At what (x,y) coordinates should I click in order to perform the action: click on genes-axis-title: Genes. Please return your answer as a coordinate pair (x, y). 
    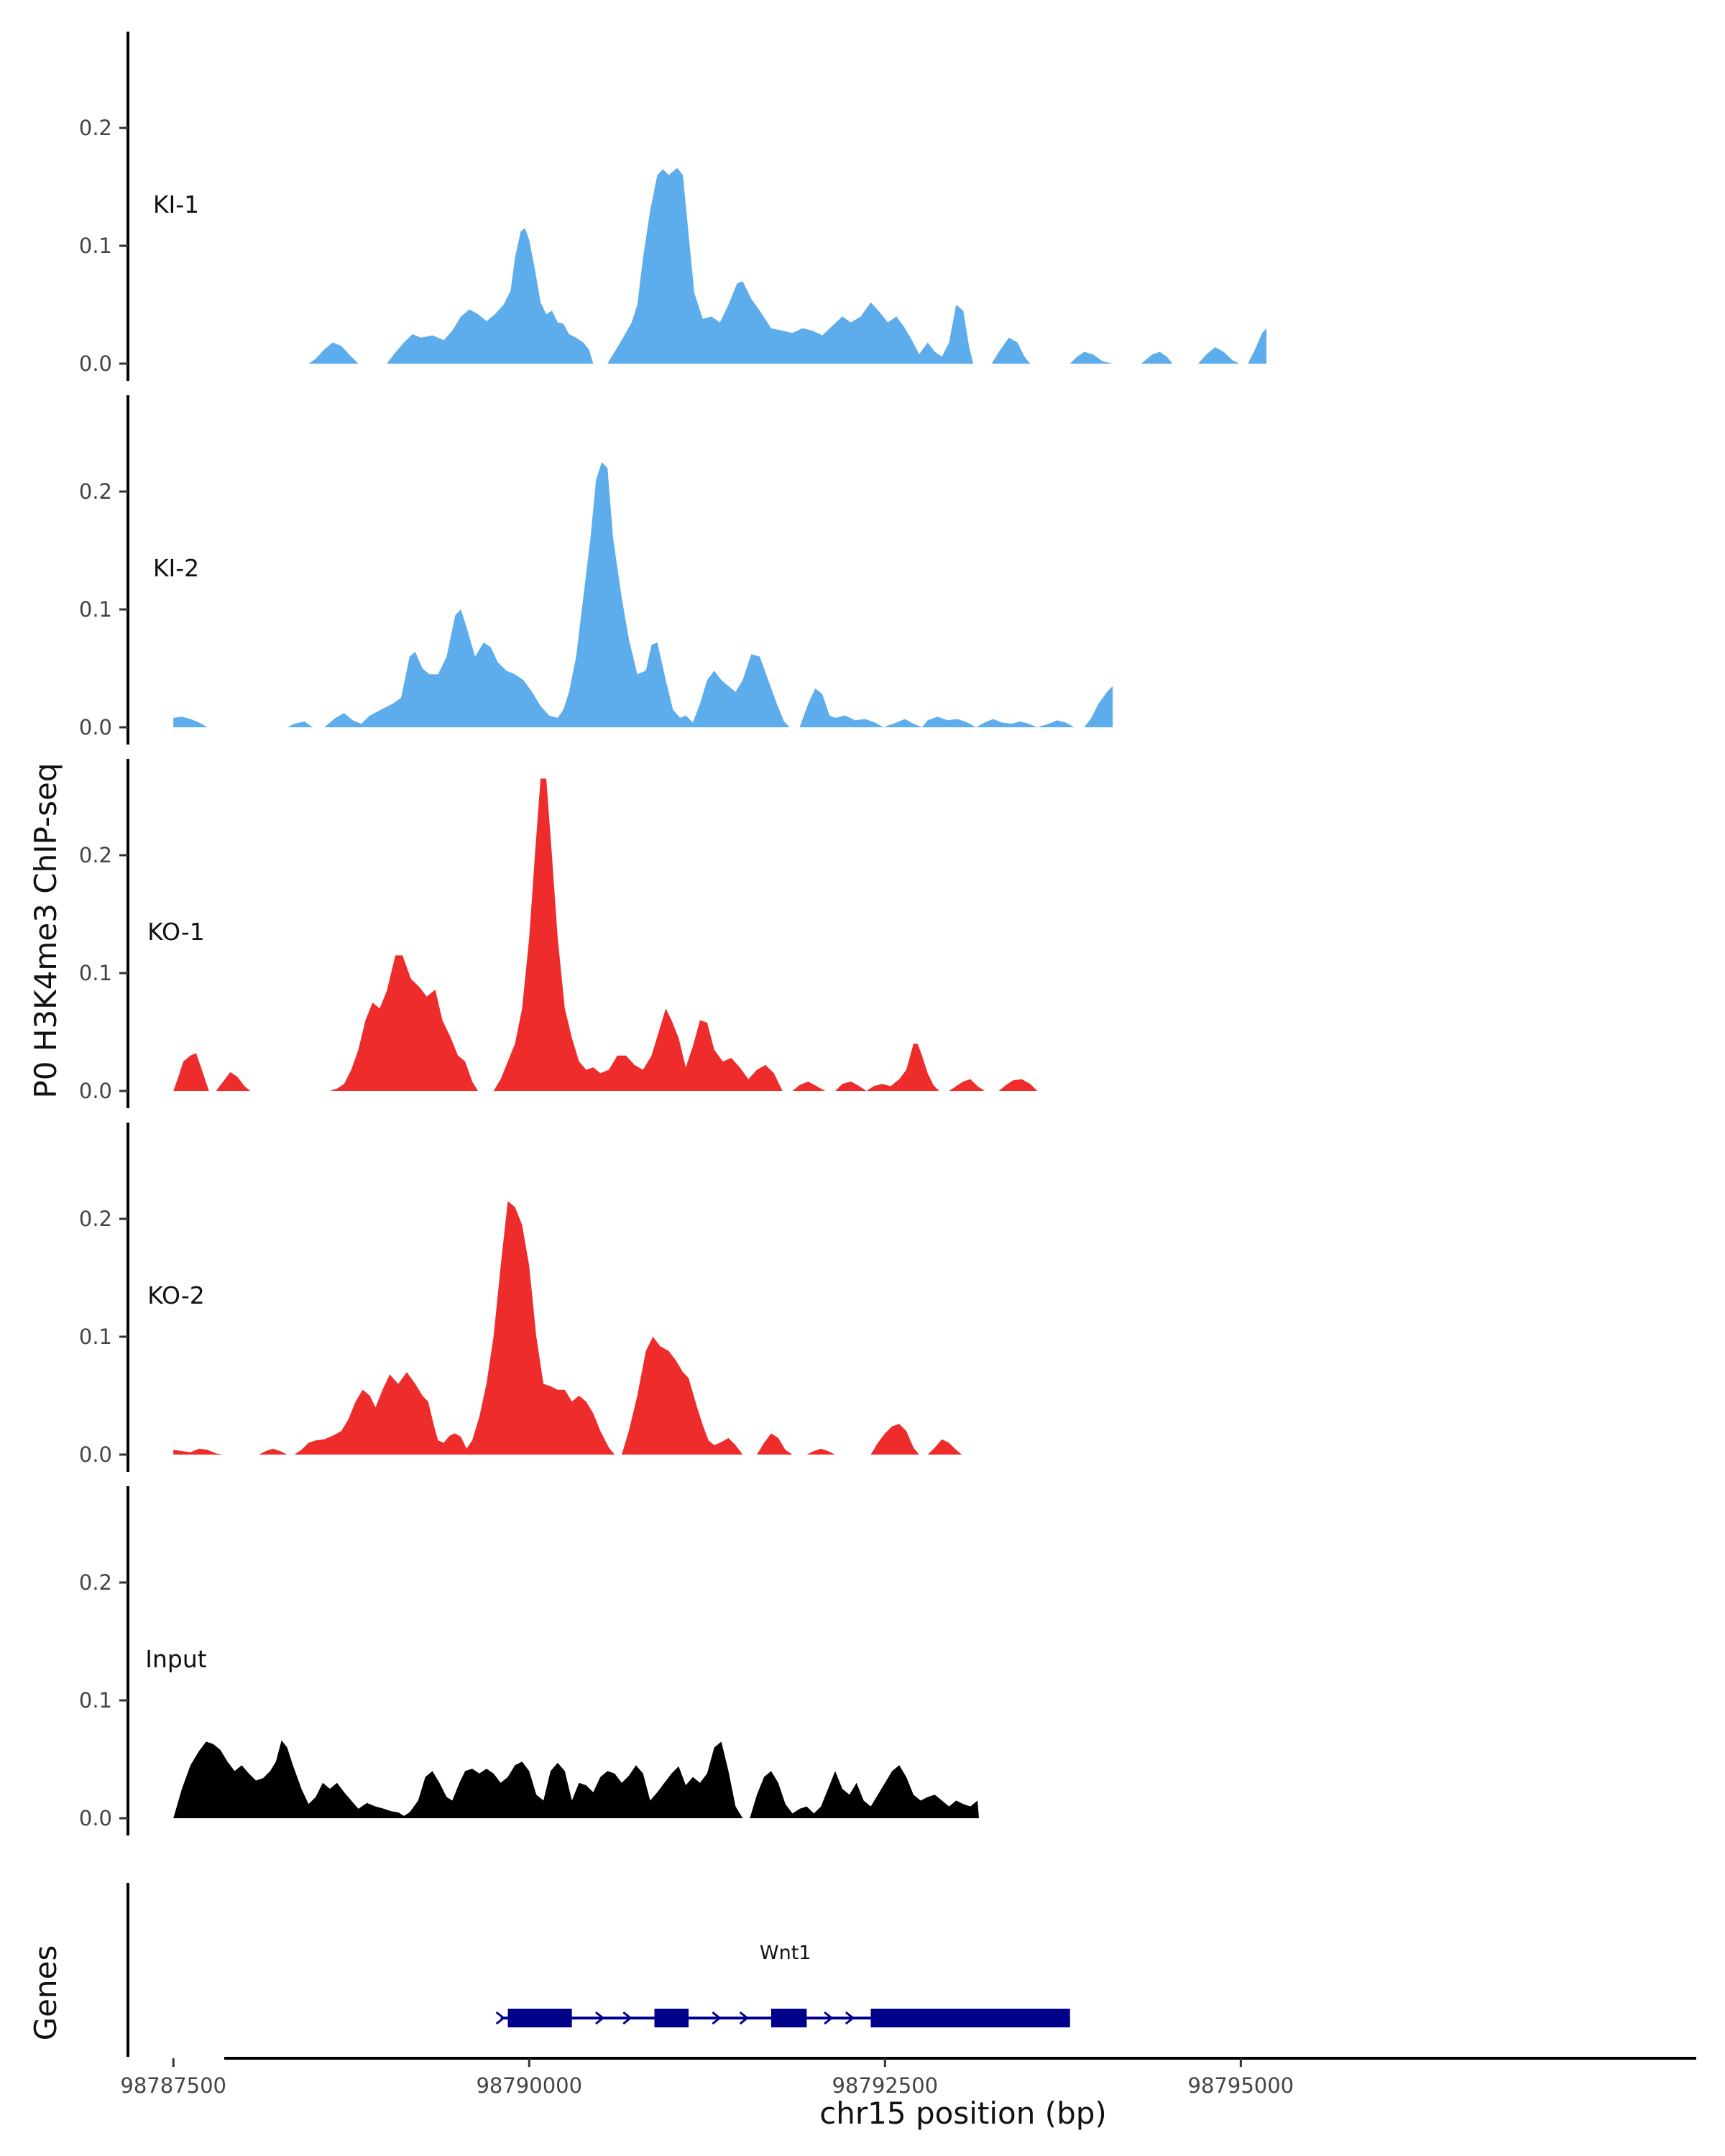
    Looking at the image, I should click on (45, 1993).